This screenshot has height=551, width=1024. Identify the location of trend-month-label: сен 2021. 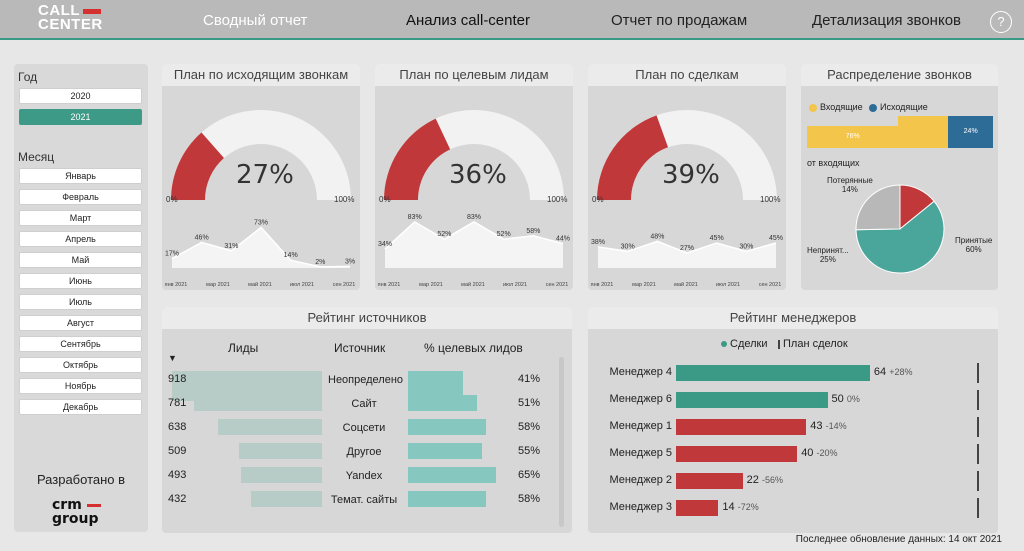
(344, 285).